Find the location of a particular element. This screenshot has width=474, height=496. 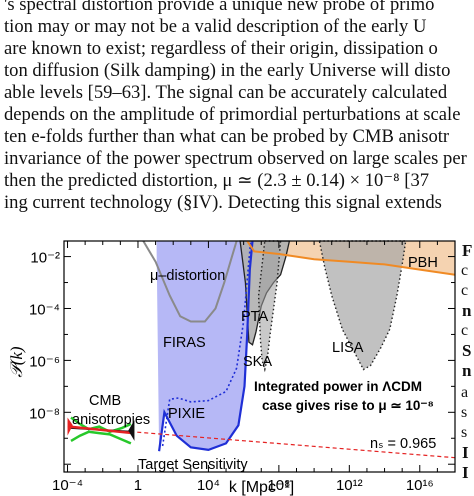

x-tick-label: 1 is located at coordinates (138, 485).